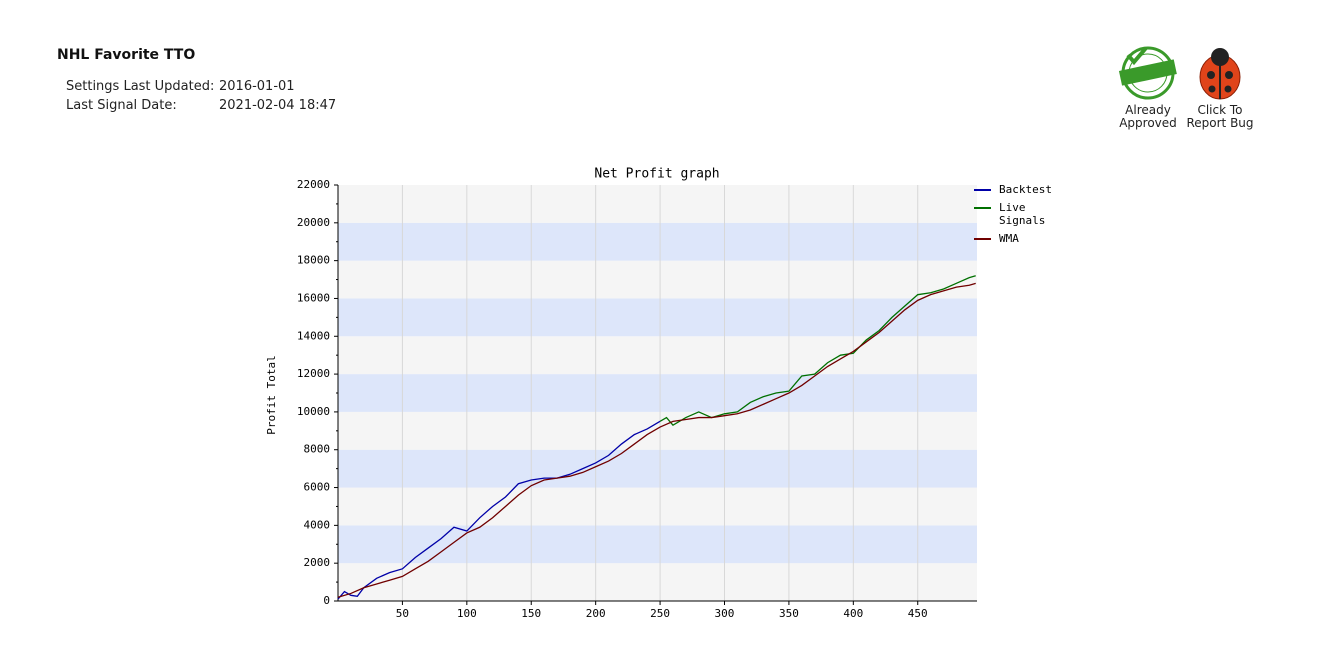  Describe the element at coordinates (596, 613) in the screenshot. I see `x-tick-label: 200` at that location.